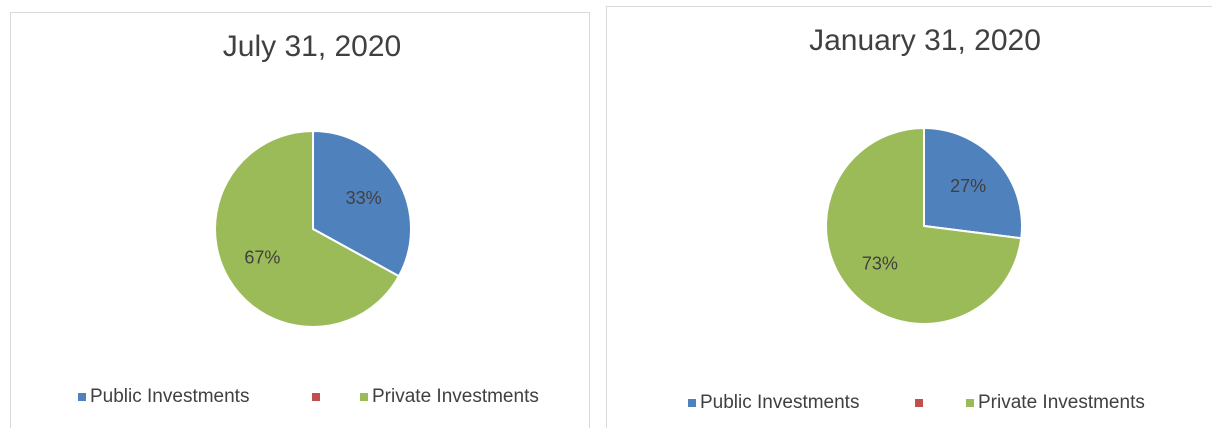 This screenshot has width=1212, height=428. Describe the element at coordinates (364, 198) in the screenshot. I see `data-label: 33%` at that location.